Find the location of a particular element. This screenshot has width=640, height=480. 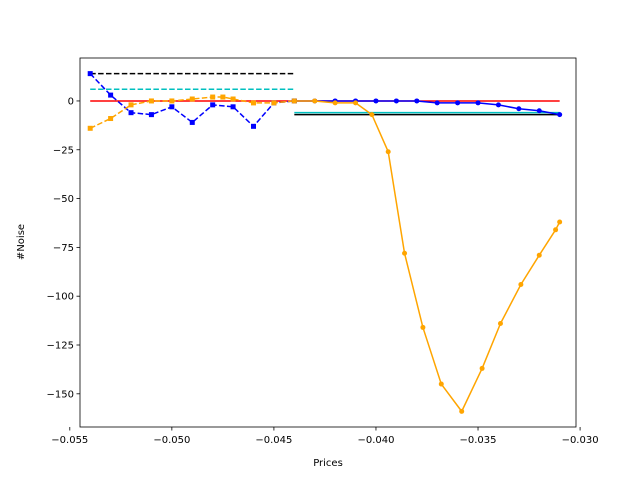

y-tick-label: −150 is located at coordinates (60, 394).